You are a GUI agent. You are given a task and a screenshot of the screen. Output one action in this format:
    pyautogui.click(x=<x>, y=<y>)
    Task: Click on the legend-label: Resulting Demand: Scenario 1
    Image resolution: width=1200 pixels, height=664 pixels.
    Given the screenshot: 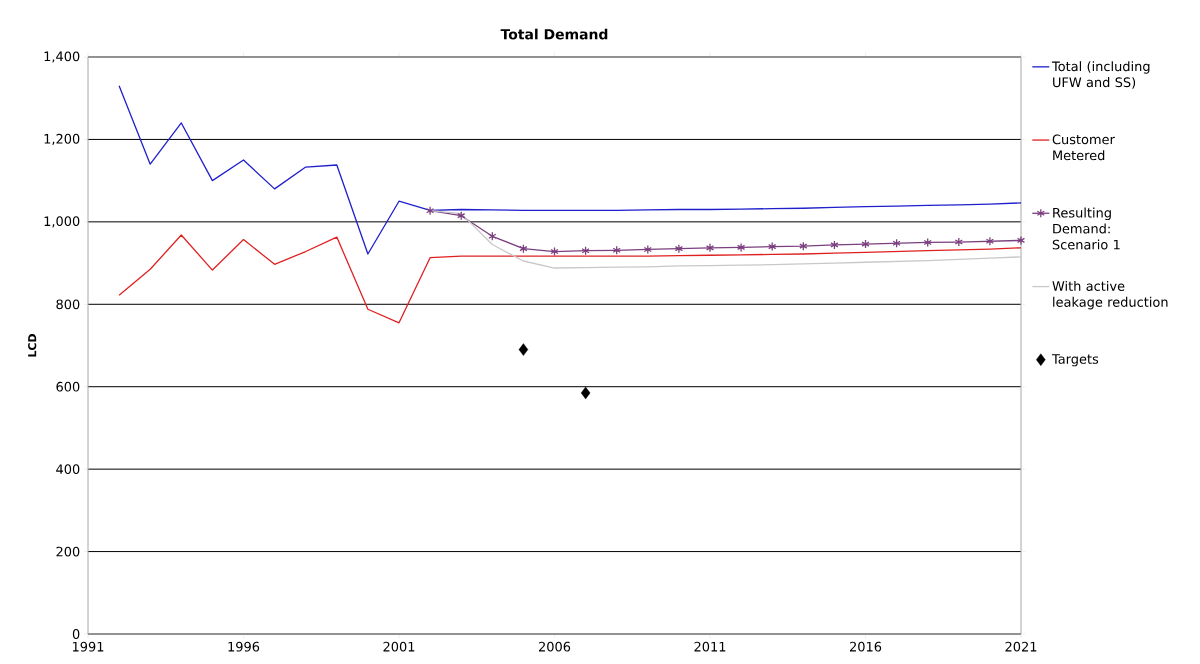 What is the action you would take?
    pyautogui.click(x=1086, y=228)
    